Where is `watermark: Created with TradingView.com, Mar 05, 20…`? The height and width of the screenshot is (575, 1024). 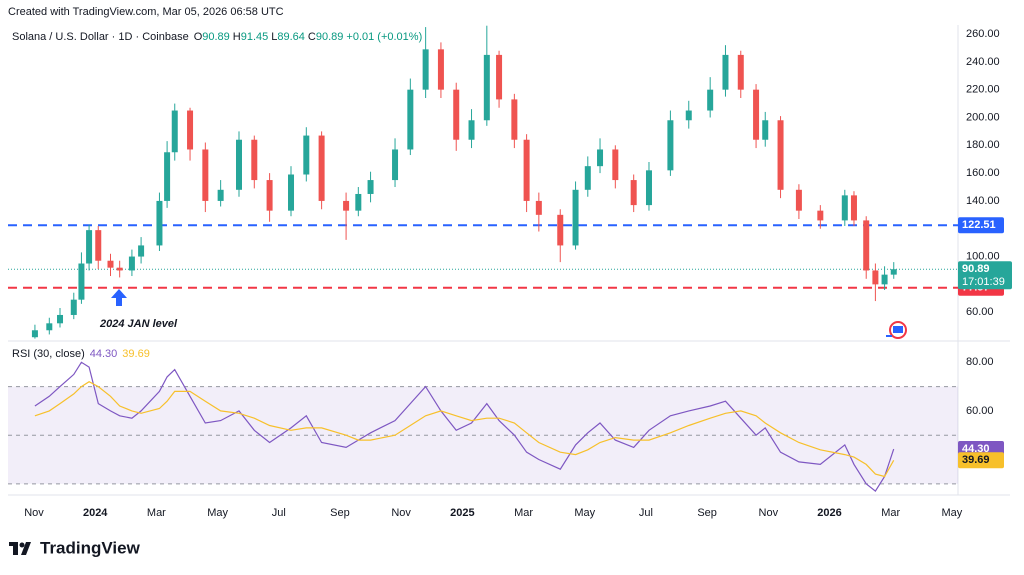 watermark: Created with TradingView.com, Mar 05, 20… is located at coordinates (146, 12).